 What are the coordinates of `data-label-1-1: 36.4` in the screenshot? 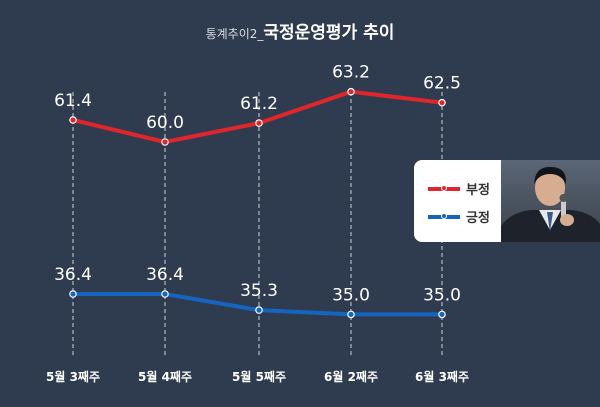 It's located at (165, 275).